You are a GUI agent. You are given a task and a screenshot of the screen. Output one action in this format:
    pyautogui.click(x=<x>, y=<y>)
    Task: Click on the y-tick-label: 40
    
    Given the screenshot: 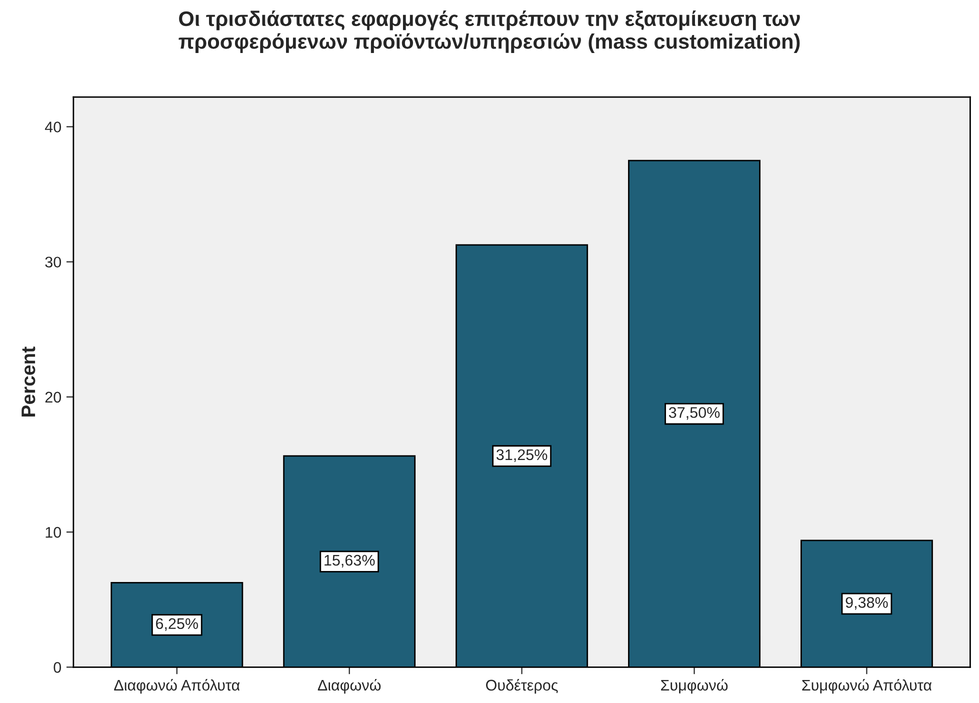 What is the action you would take?
    pyautogui.click(x=53, y=127)
    